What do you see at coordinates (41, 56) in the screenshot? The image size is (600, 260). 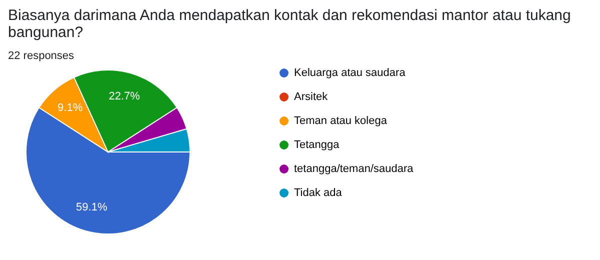 I see `chart-subtitle: 22 responses` at bounding box center [41, 56].